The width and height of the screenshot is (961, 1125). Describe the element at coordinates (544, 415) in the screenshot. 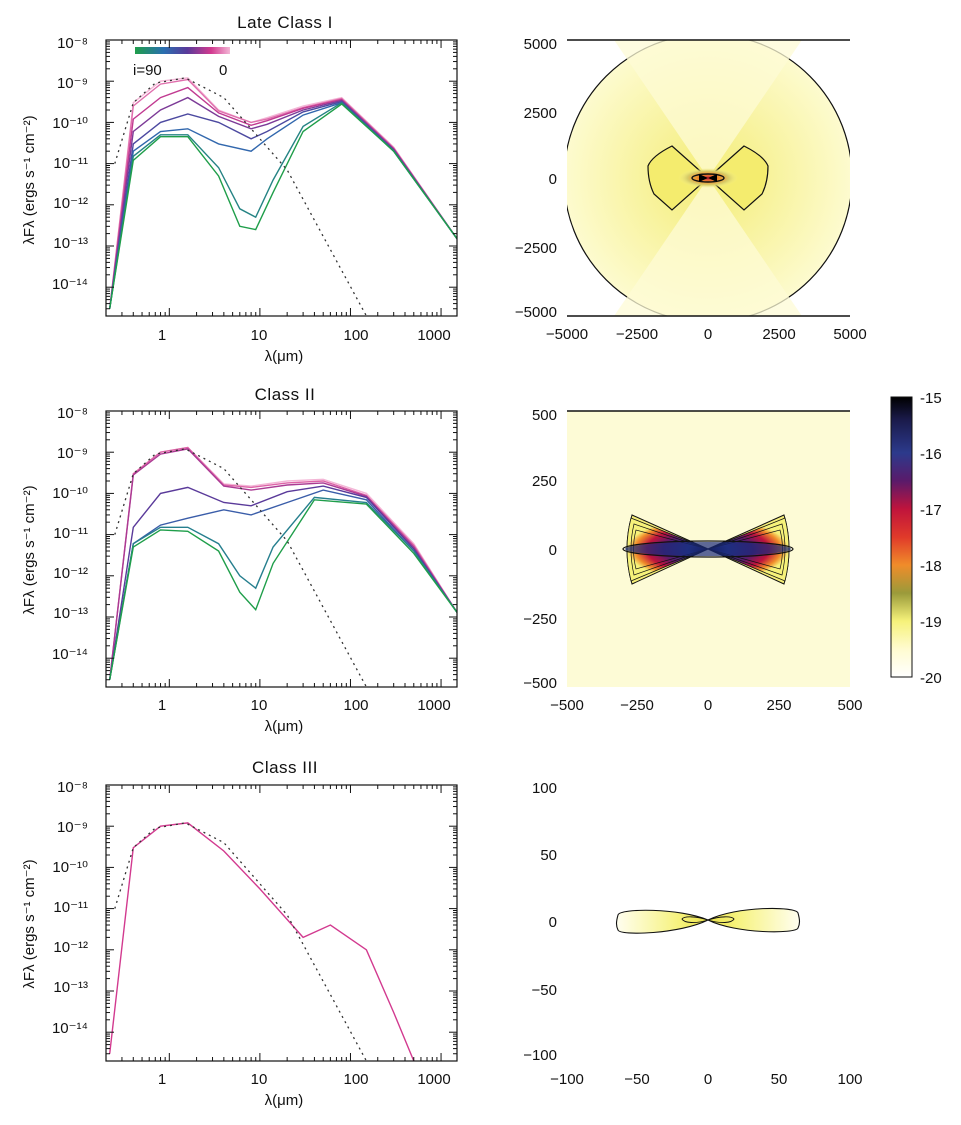

I see `y-tick-label: 500` at that location.